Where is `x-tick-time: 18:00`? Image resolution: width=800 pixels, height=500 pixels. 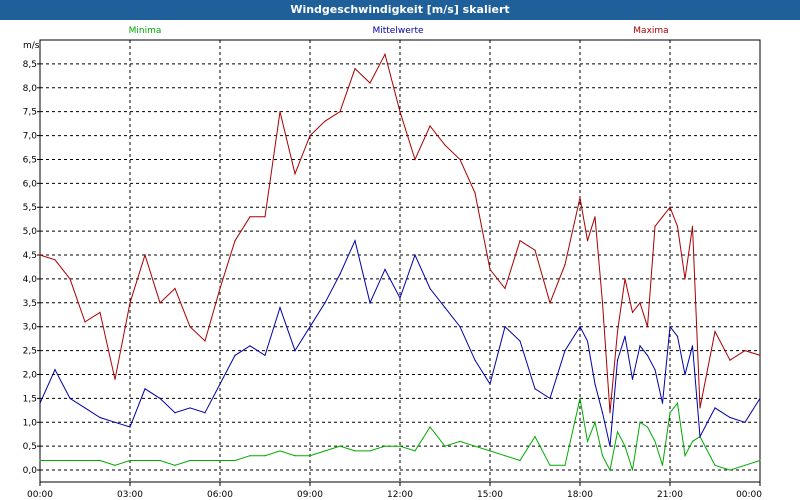
x-tick-time: 18:00 is located at coordinates (580, 495).